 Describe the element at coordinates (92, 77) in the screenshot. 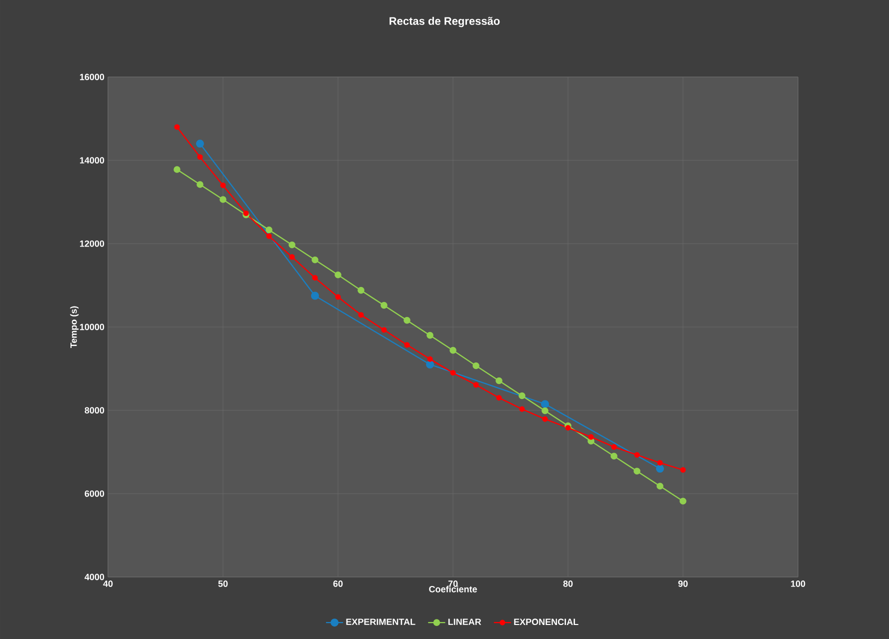

I see `y-tick-label: 16000` at that location.